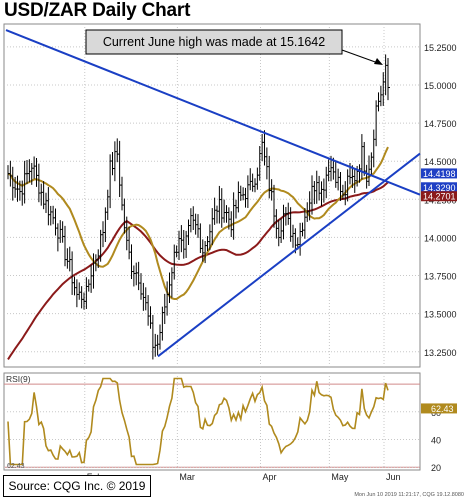 Image resolution: width=468 pixels, height=499 pixels. I want to click on chart-title: USD/ZAR Daily Chart, so click(97, 10).